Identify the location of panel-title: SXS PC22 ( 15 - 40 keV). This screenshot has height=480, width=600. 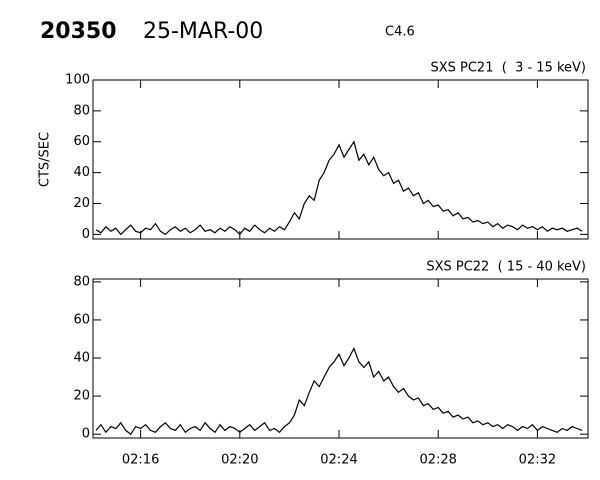
(506, 267).